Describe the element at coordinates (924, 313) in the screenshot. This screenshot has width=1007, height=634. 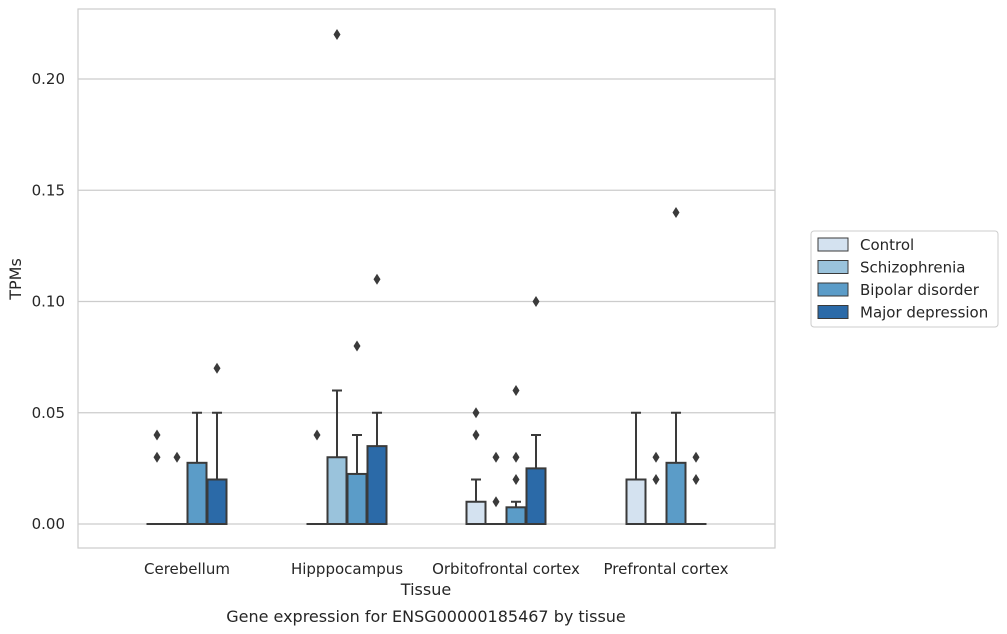
I see `legend-label: Major depression` at that location.